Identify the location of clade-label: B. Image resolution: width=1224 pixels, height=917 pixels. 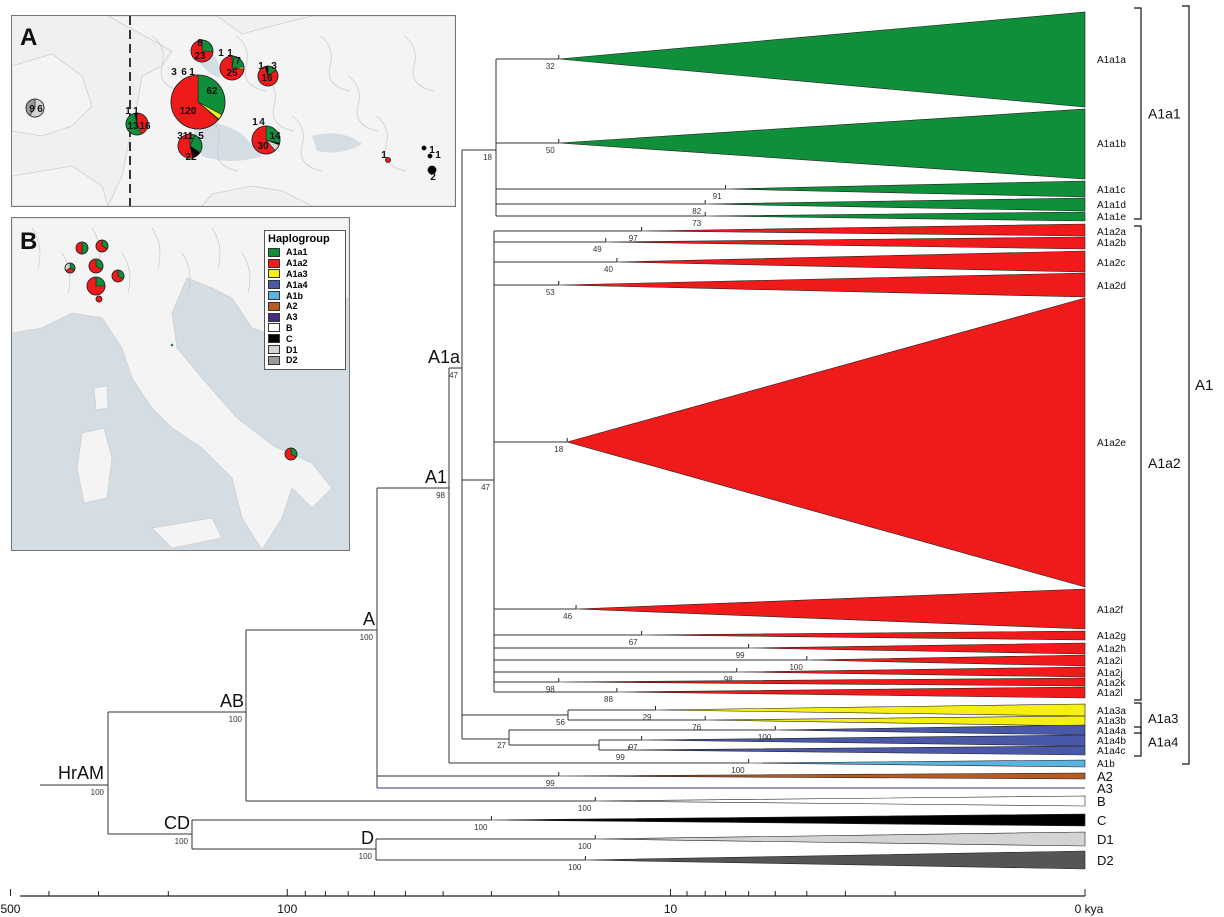
(1101, 801).